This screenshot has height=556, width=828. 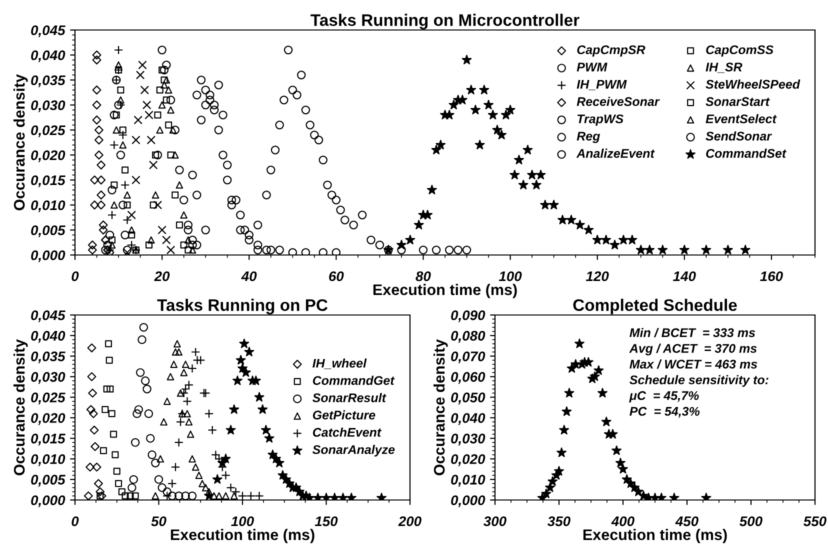 What do you see at coordinates (693, 333) in the screenshot?
I see `annotation: Min / BCET = 333 ms` at bounding box center [693, 333].